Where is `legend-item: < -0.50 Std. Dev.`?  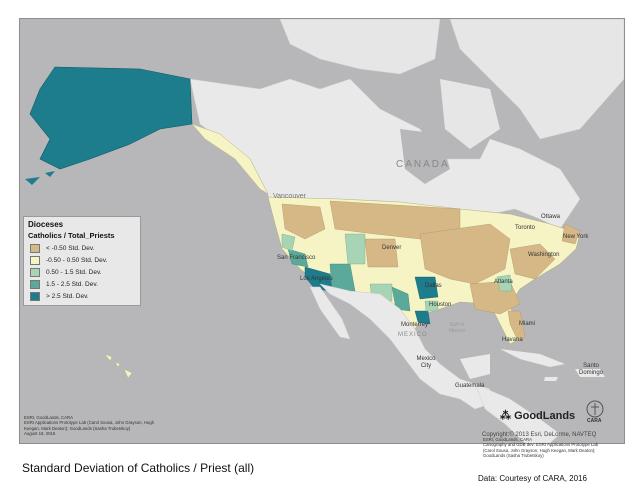 legend-item: < -0.50 Std. Dev. is located at coordinates (62, 248).